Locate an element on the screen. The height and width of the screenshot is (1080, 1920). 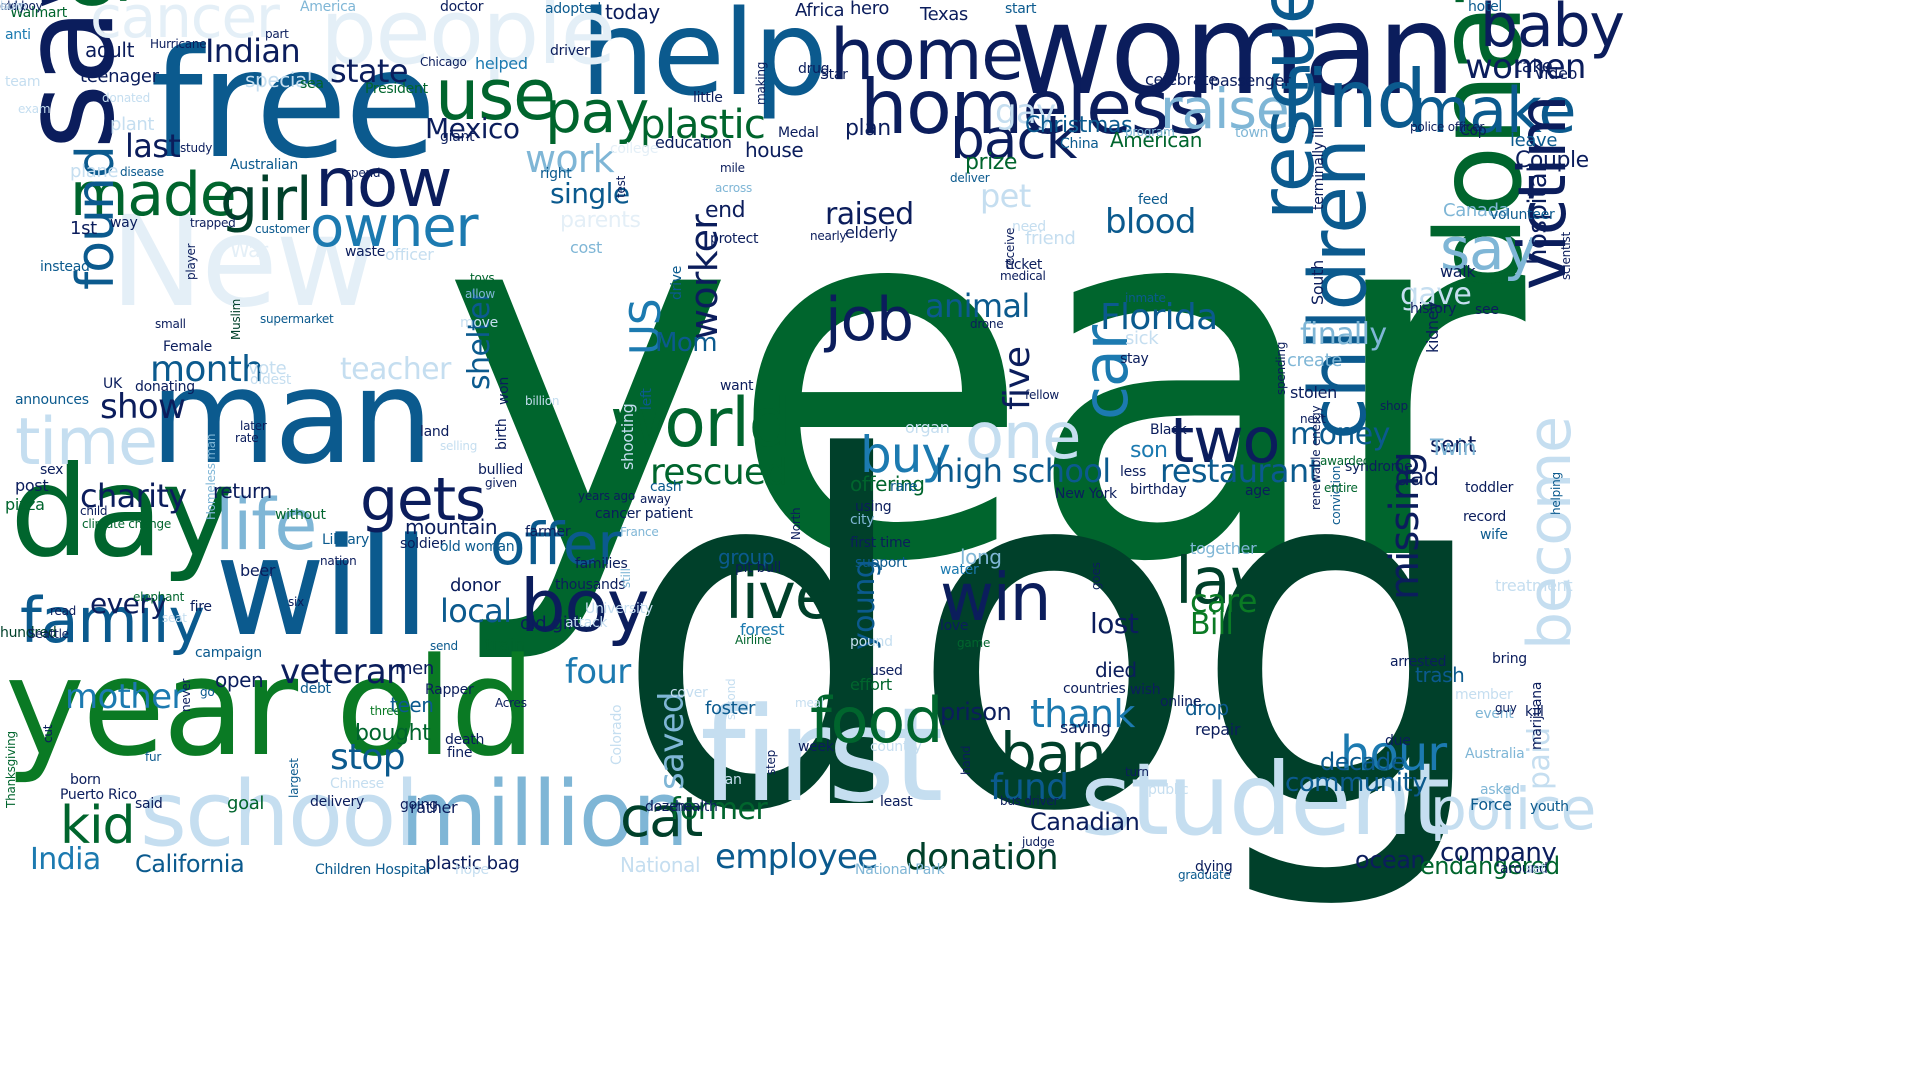
cloud-word: farmer is located at coordinates (548, 532).